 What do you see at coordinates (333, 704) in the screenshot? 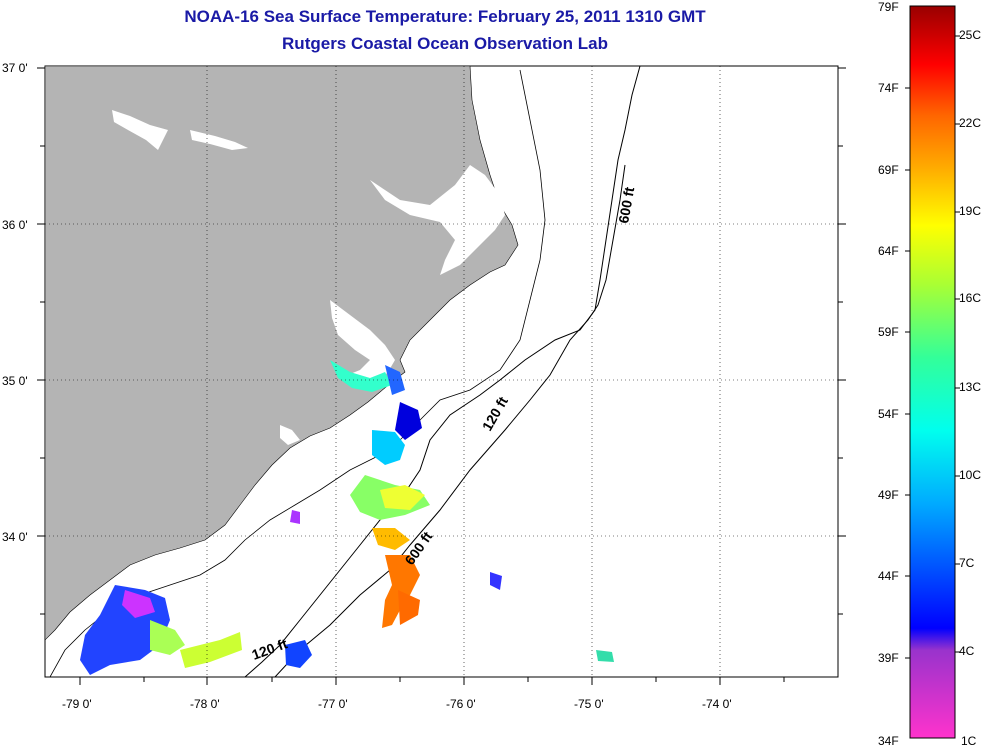
I see `lon-label: -77 0'` at bounding box center [333, 704].